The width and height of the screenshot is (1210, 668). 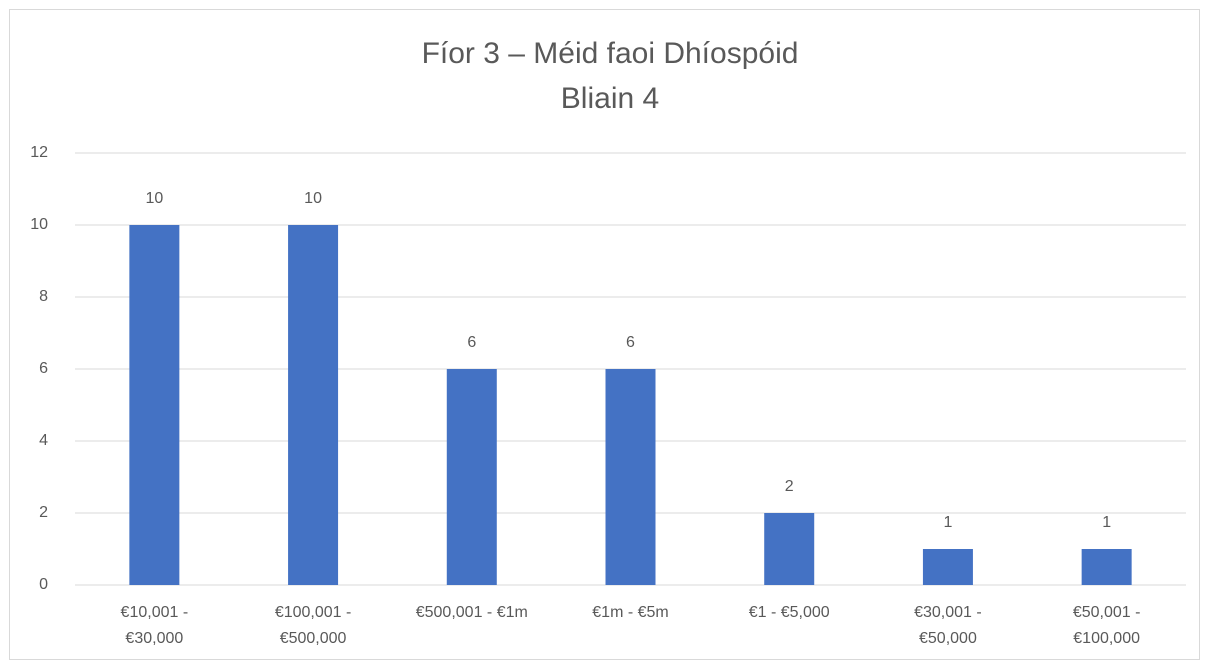 I want to click on y-tick-label: 0, so click(x=43, y=584).